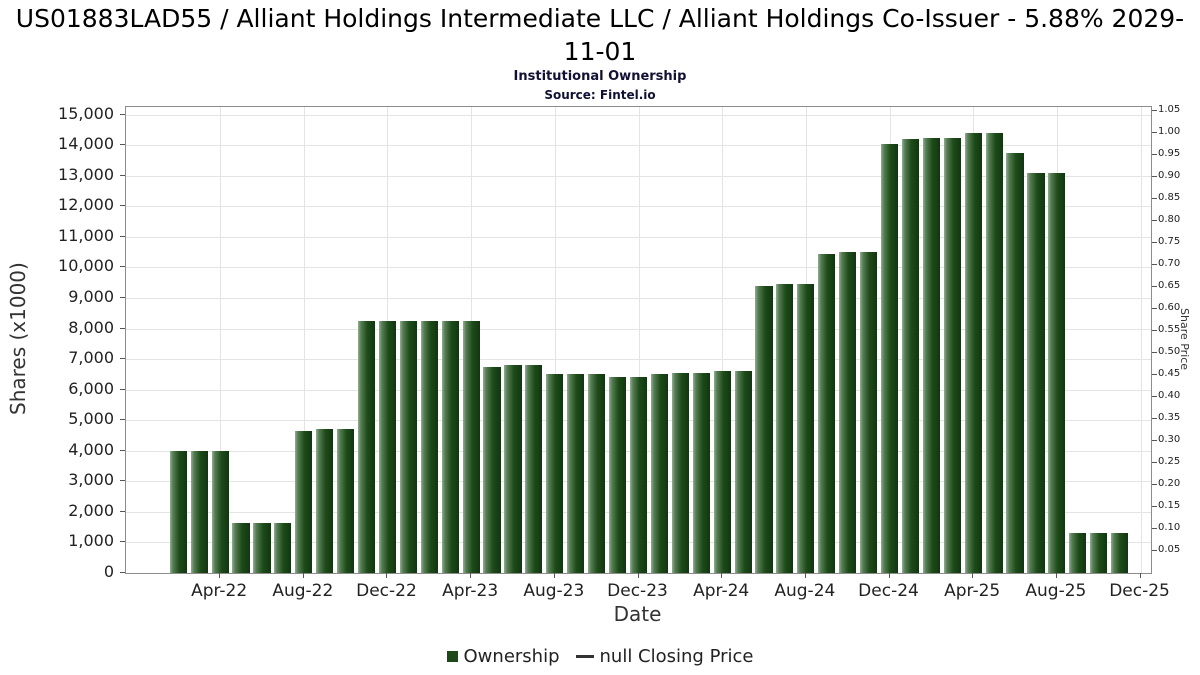 The height and width of the screenshot is (675, 1200). I want to click on right-axis-tick-label: 0.20, so click(1169, 483).